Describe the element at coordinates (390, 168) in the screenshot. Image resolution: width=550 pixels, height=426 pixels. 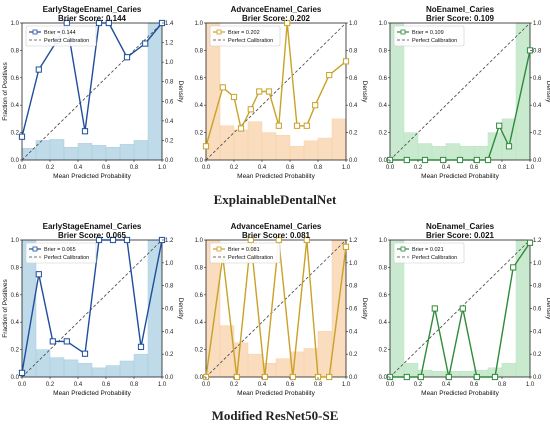
I see `x-tick-label: 0.0` at that location.